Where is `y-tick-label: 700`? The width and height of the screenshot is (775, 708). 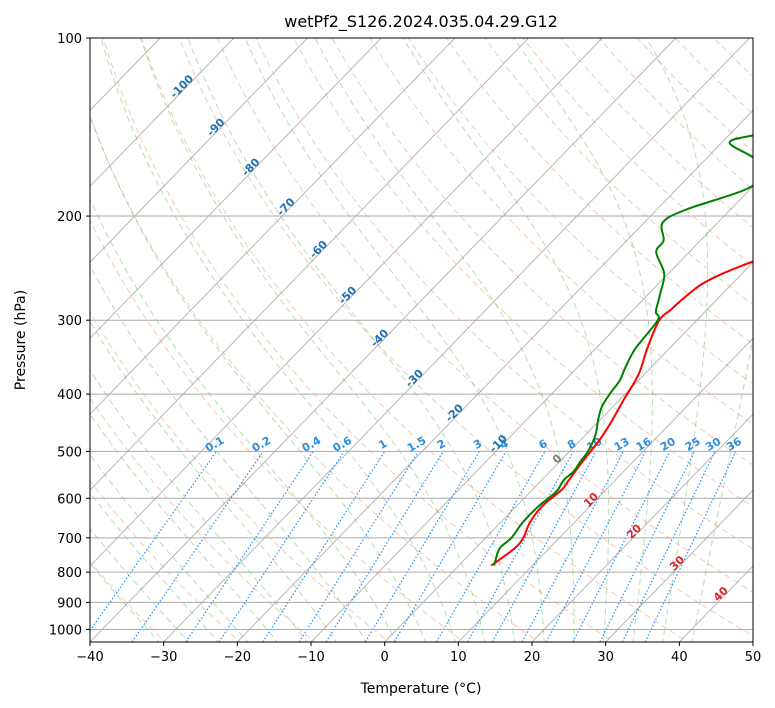
y-tick-label: 700 is located at coordinates (69, 539).